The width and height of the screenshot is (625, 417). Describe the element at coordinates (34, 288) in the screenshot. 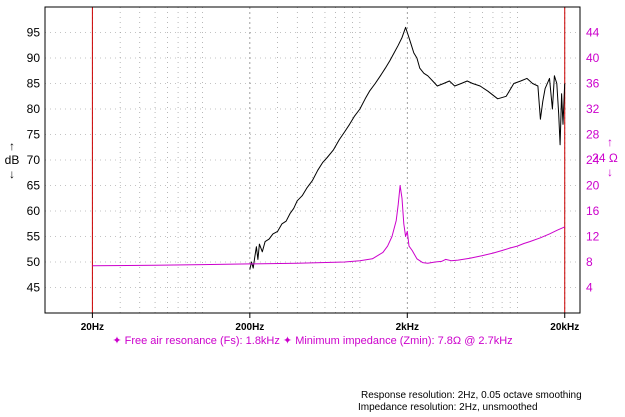

I see `left-tick-label: 45` at that location.